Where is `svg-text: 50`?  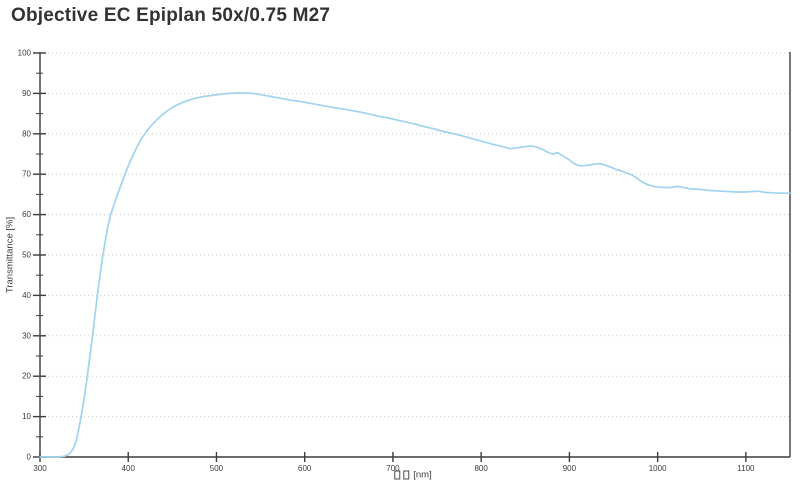
svg-text: 50 is located at coordinates (26, 255).